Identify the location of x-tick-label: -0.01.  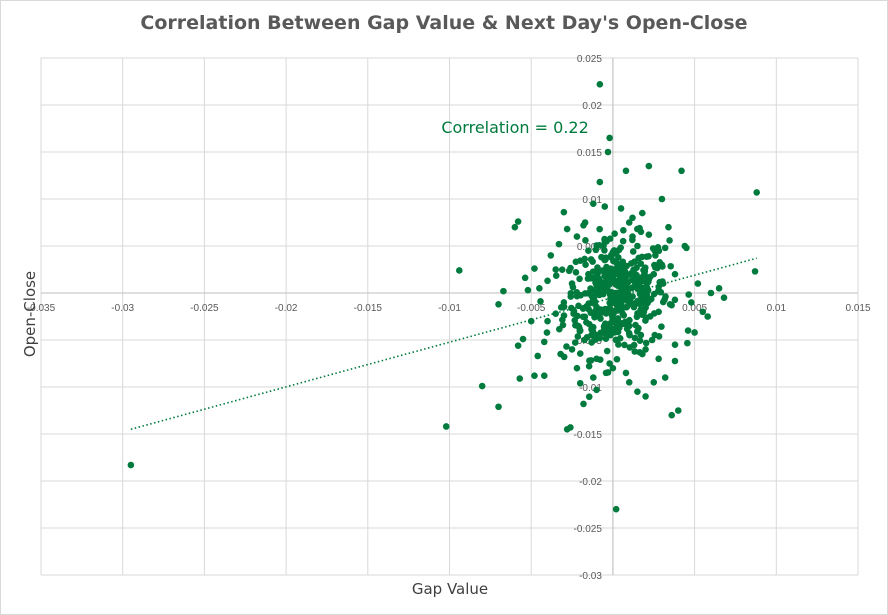
(449, 308).